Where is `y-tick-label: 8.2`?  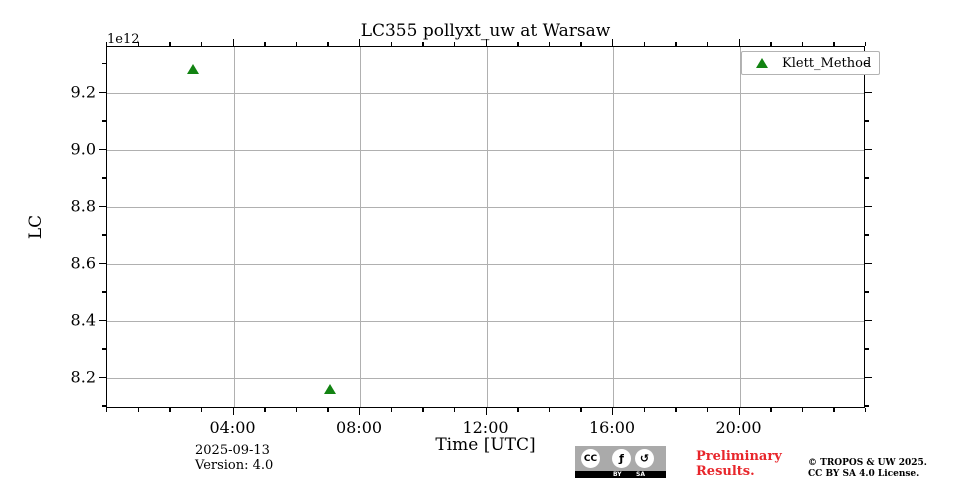
y-tick-label: 8.2 is located at coordinates (83, 377).